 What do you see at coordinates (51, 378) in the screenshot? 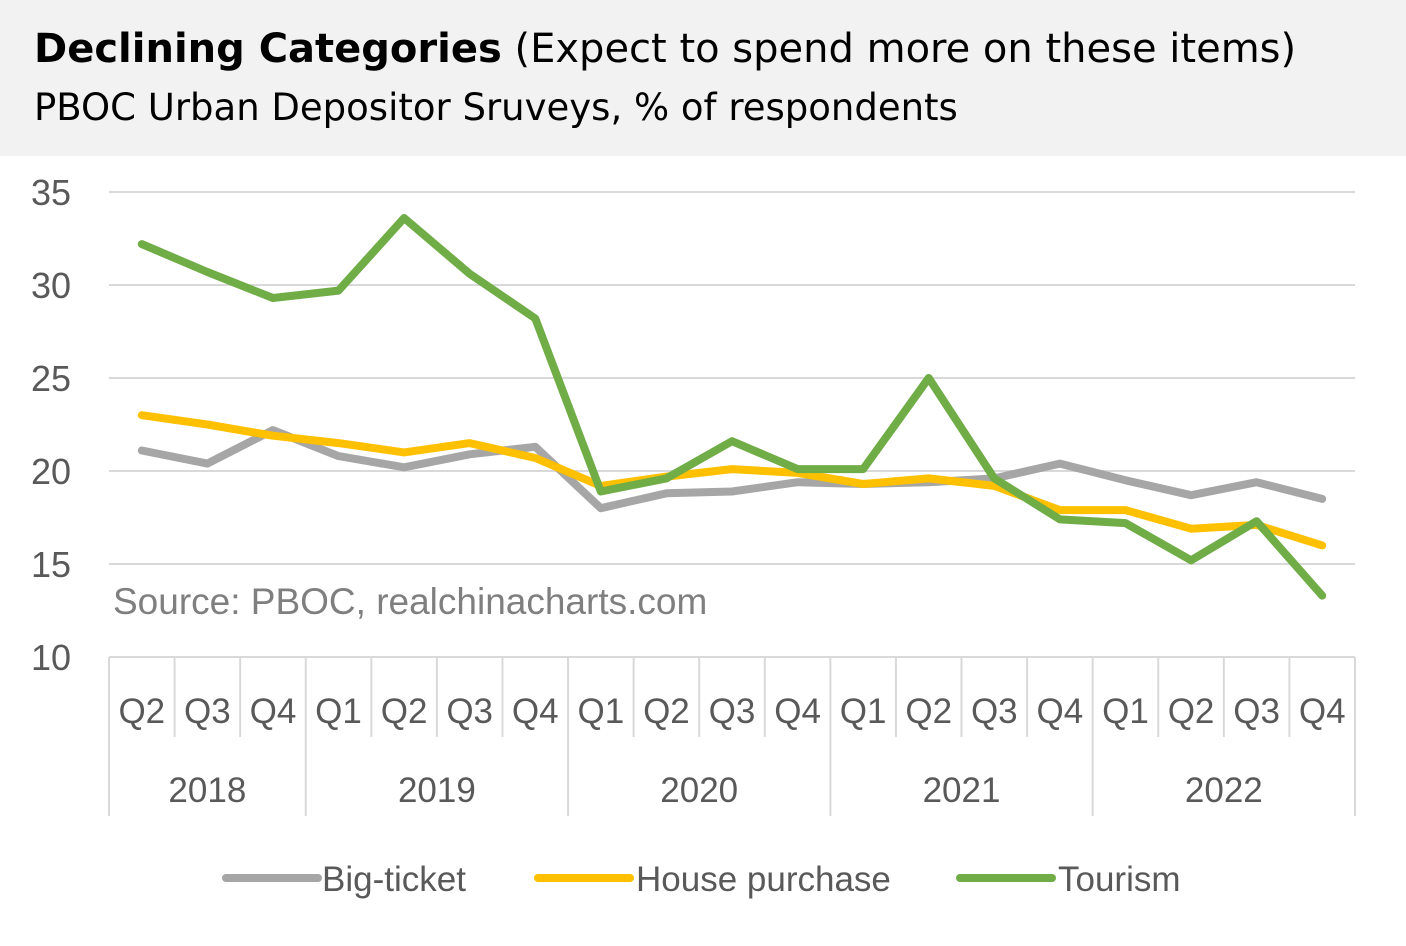
I see `y-tick-label: 25` at bounding box center [51, 378].